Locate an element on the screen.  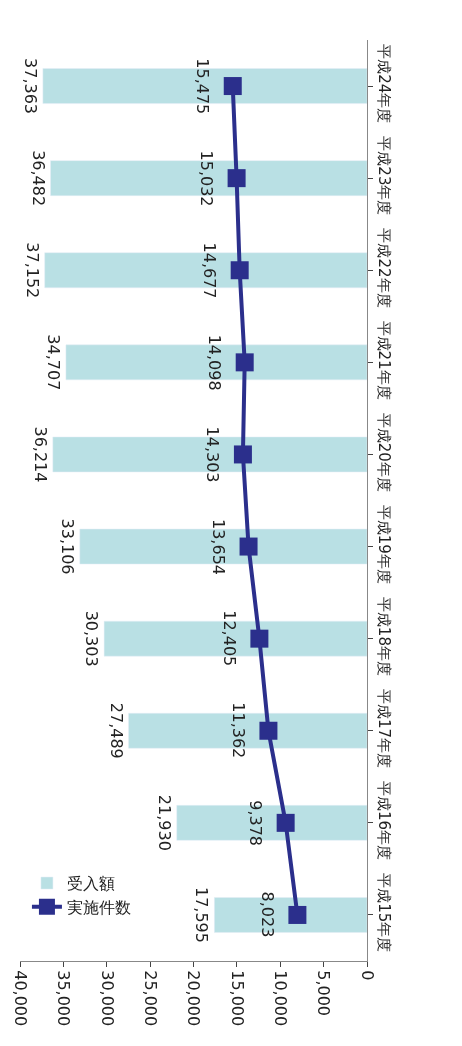
y-tick-label: 平成17年度 is located at coordinates (384, 728).